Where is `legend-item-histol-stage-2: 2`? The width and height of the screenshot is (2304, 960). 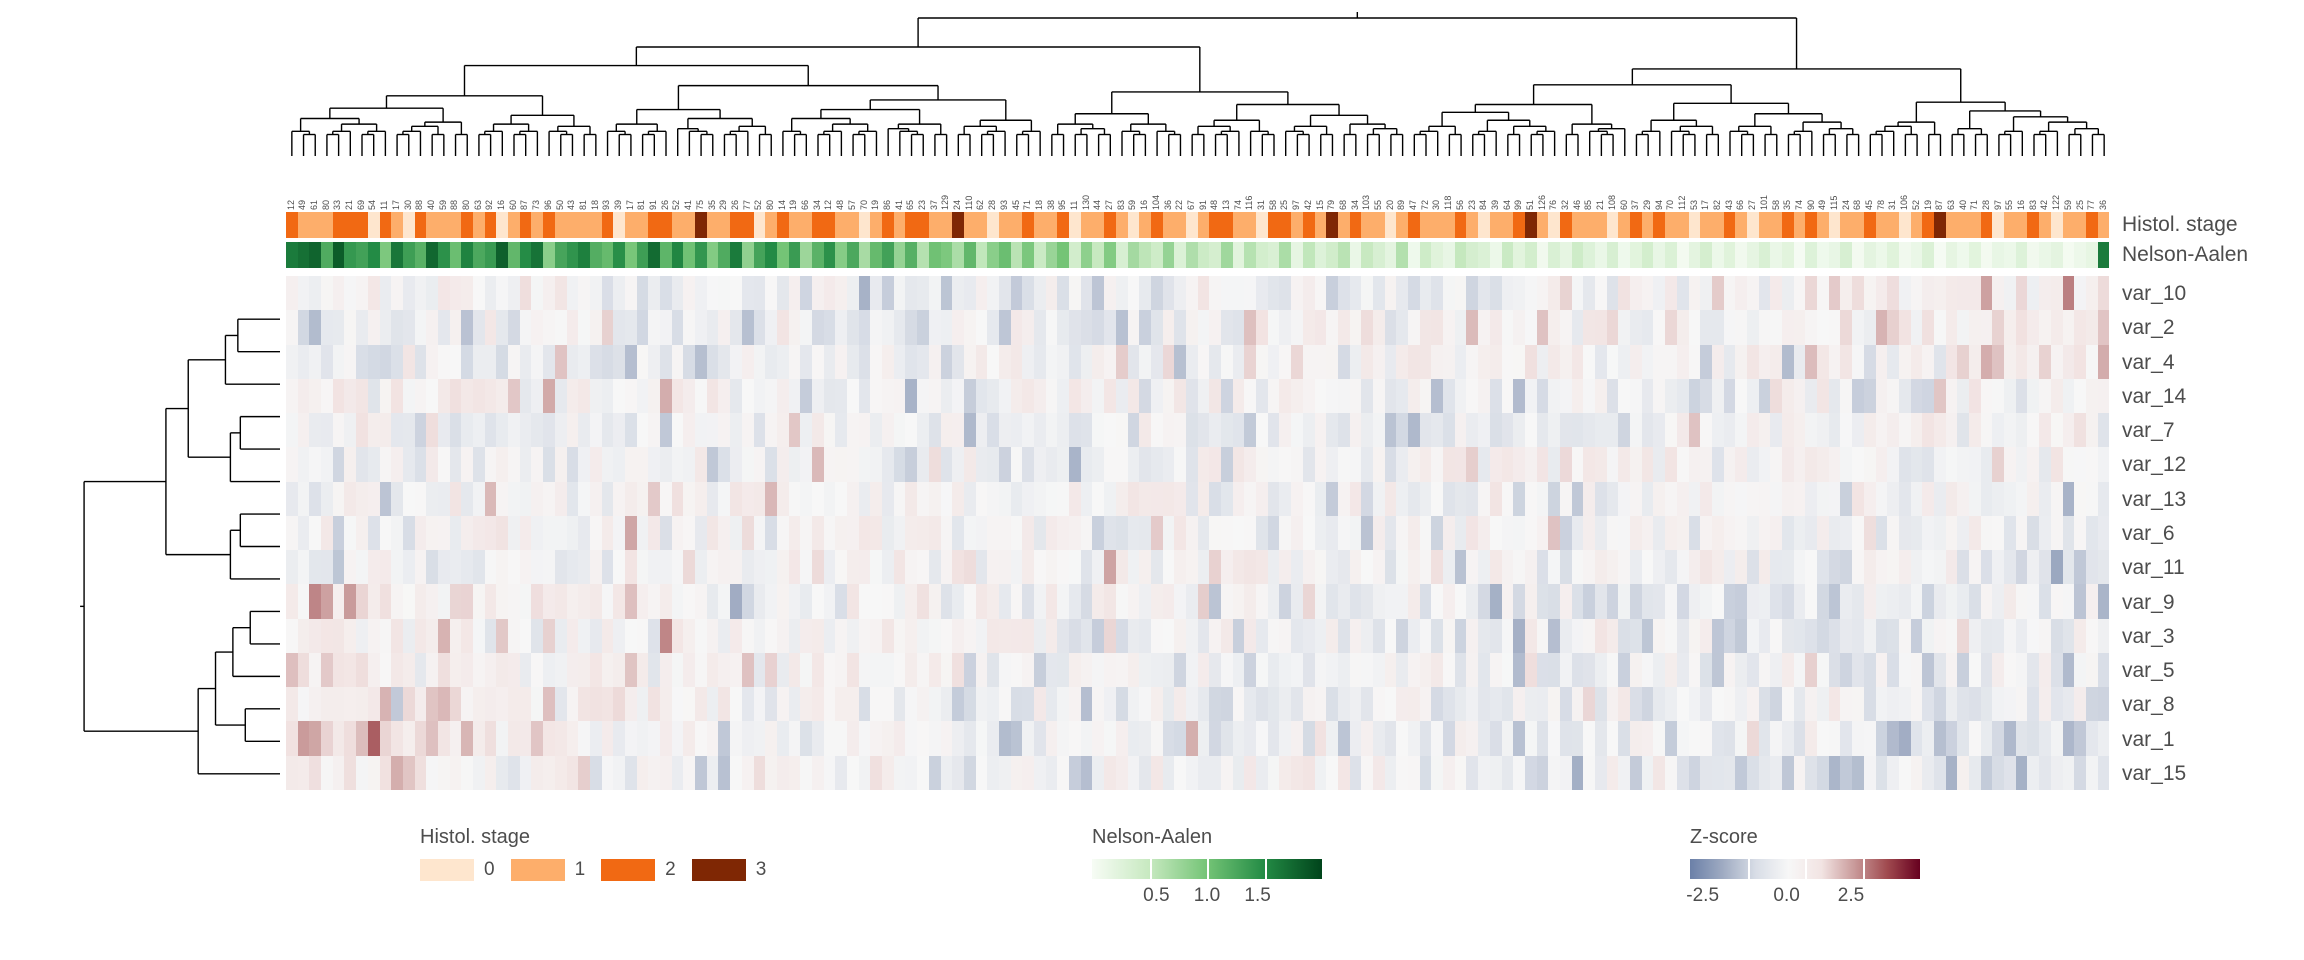
legend-item-histol-stage-2: 2 is located at coordinates (638, 870).